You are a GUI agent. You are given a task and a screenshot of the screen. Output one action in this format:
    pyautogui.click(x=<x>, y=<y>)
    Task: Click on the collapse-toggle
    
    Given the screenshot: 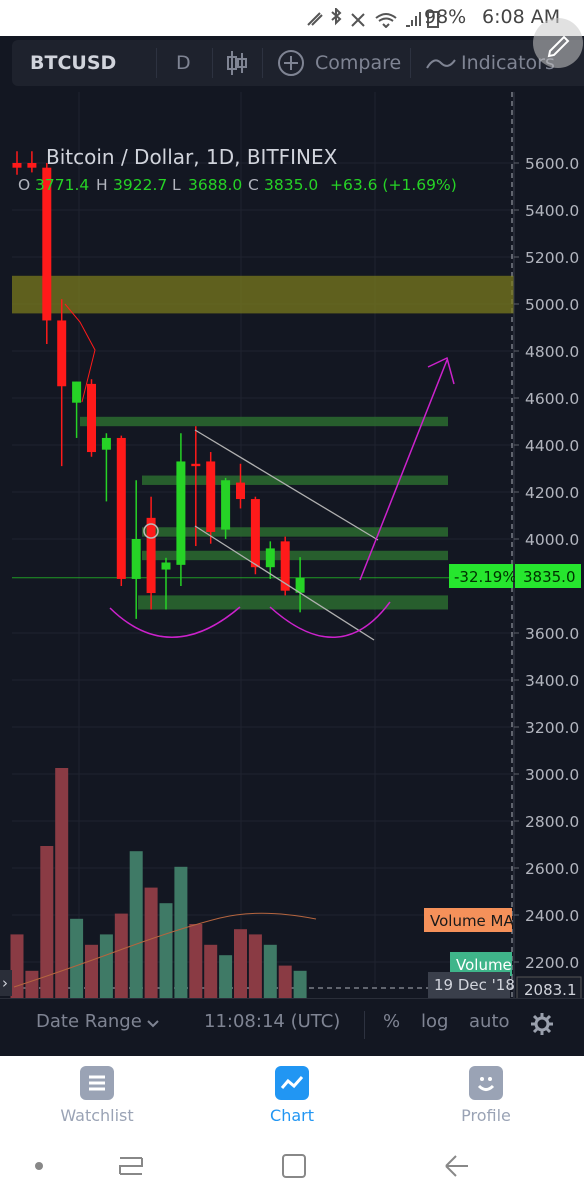 What is the action you would take?
    pyautogui.click(x=6, y=983)
    